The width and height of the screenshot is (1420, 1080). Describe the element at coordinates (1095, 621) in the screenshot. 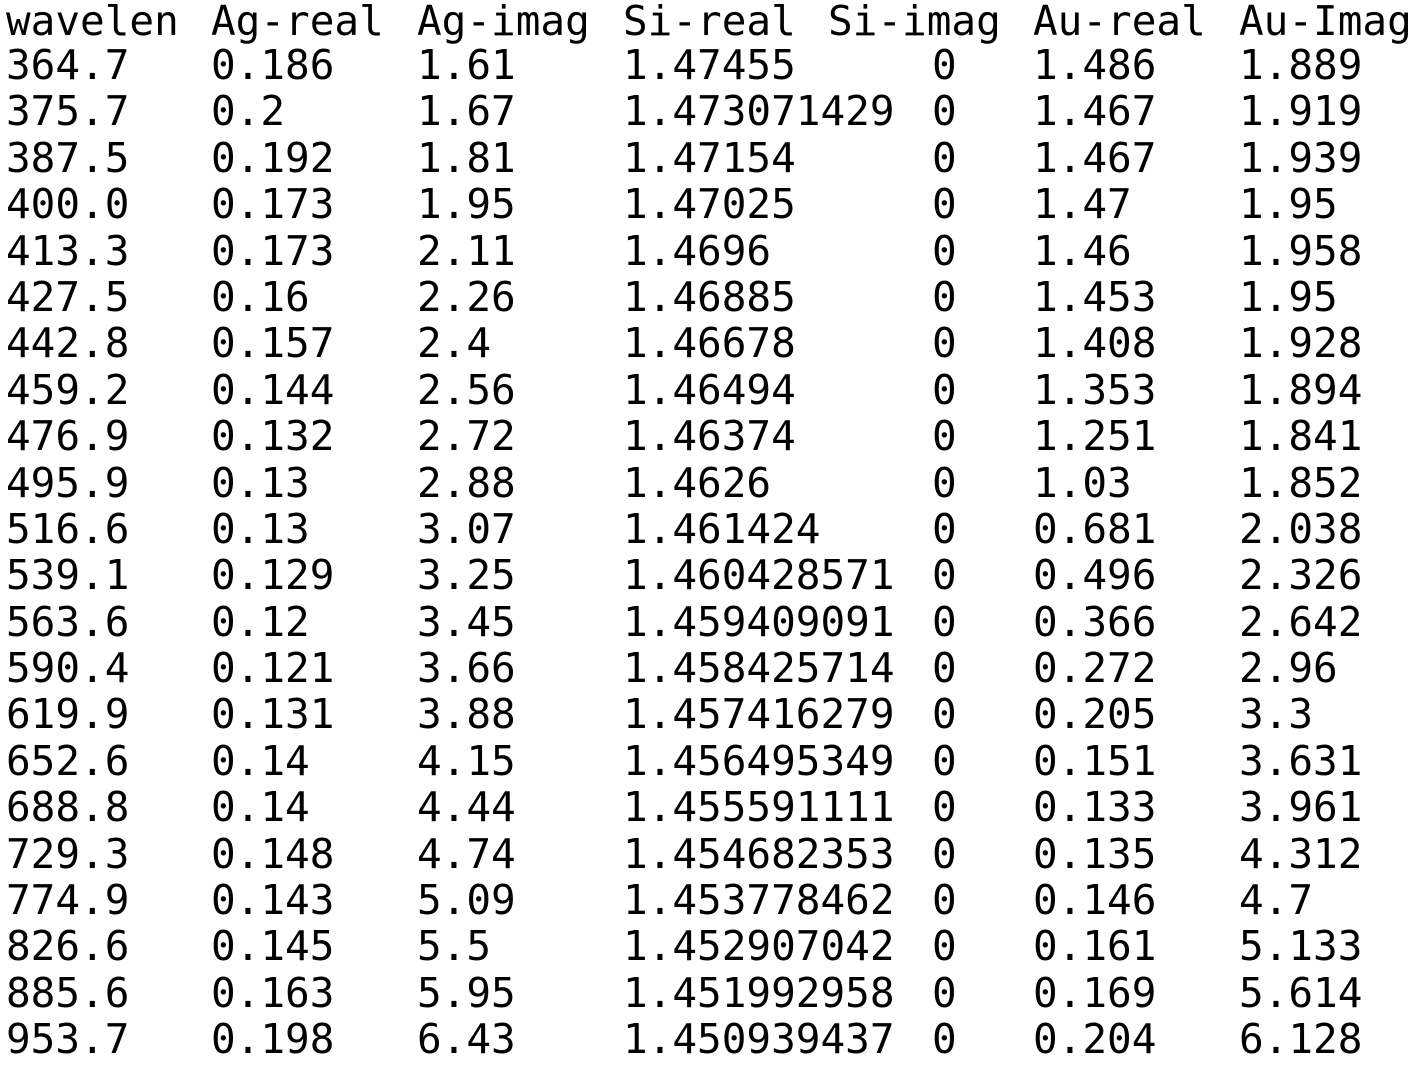

I see `cell-au-real: 0.366` at that location.